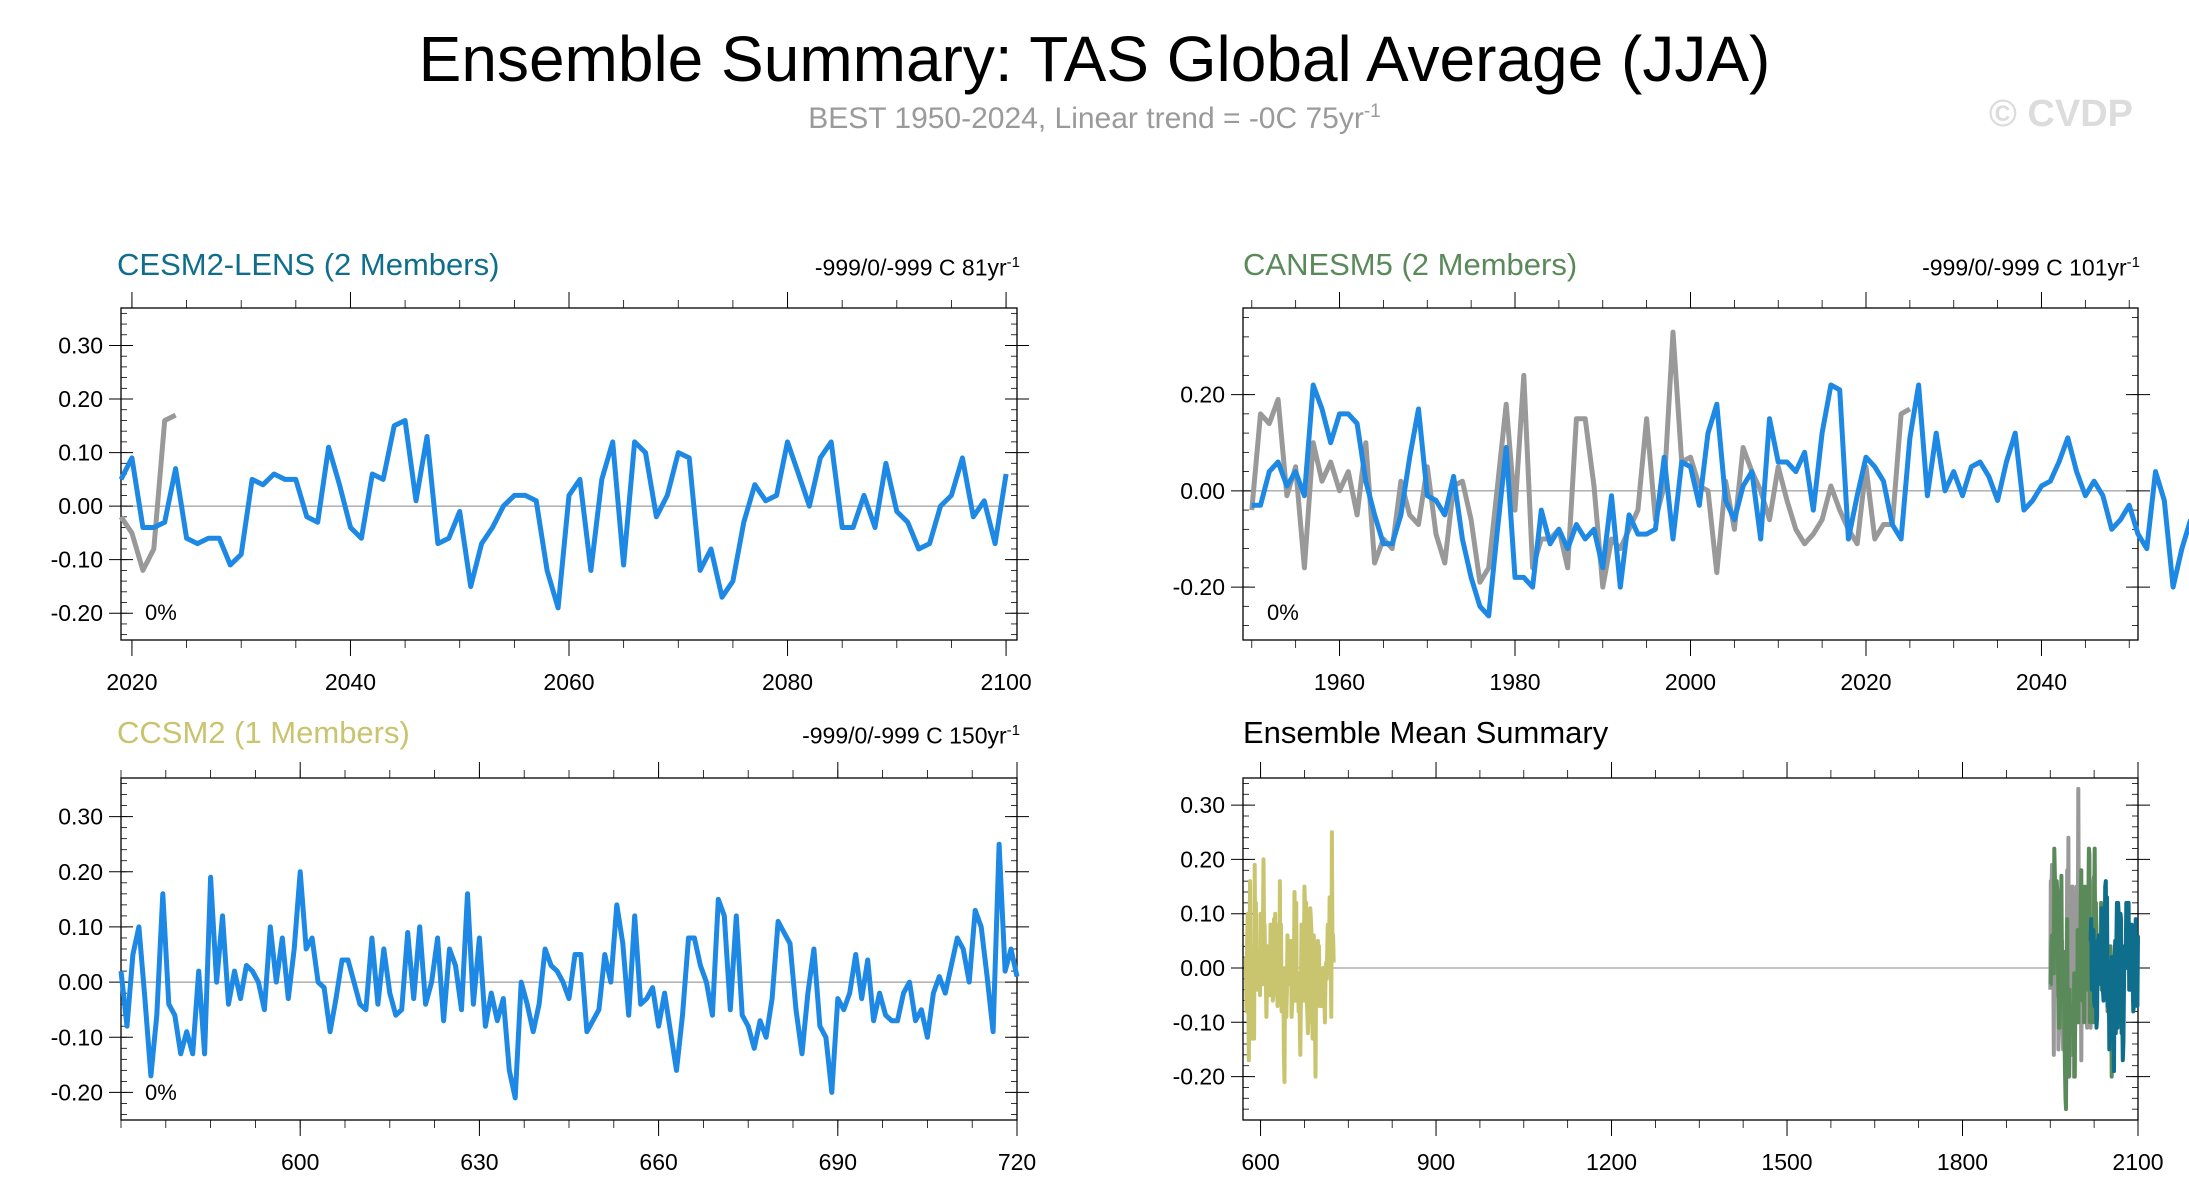 Image resolution: width=2189 pixels, height=1190 pixels. Describe the element at coordinates (80, 506) in the screenshot. I see `cesm2-y-tick-label: 0.00` at that location.